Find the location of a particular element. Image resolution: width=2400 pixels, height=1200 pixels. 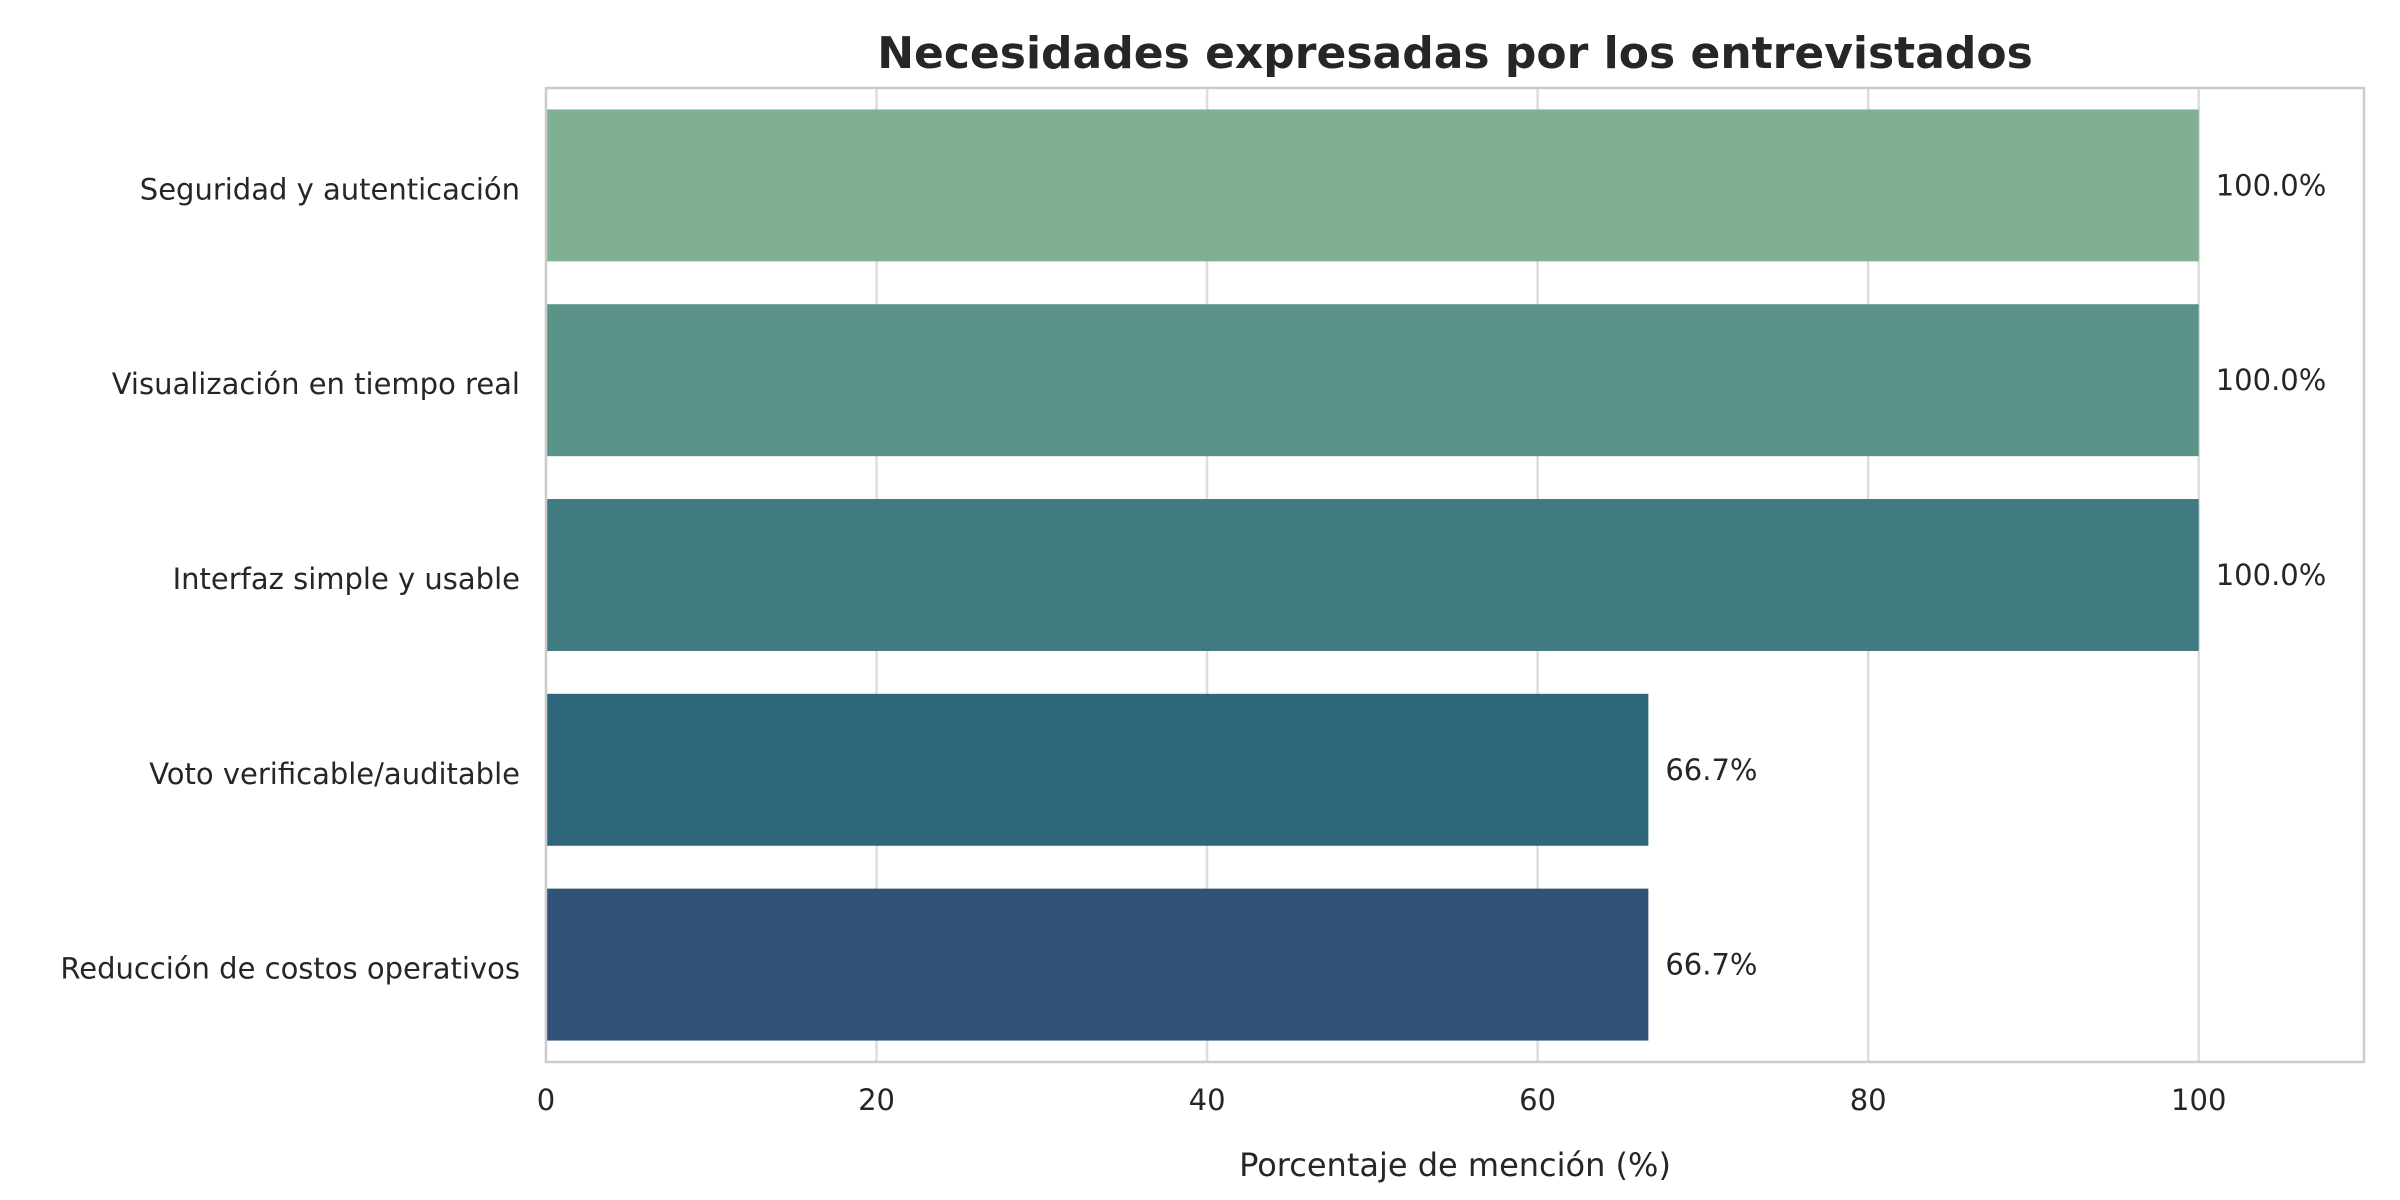

x-tick-label: 80 is located at coordinates (1868, 1100).